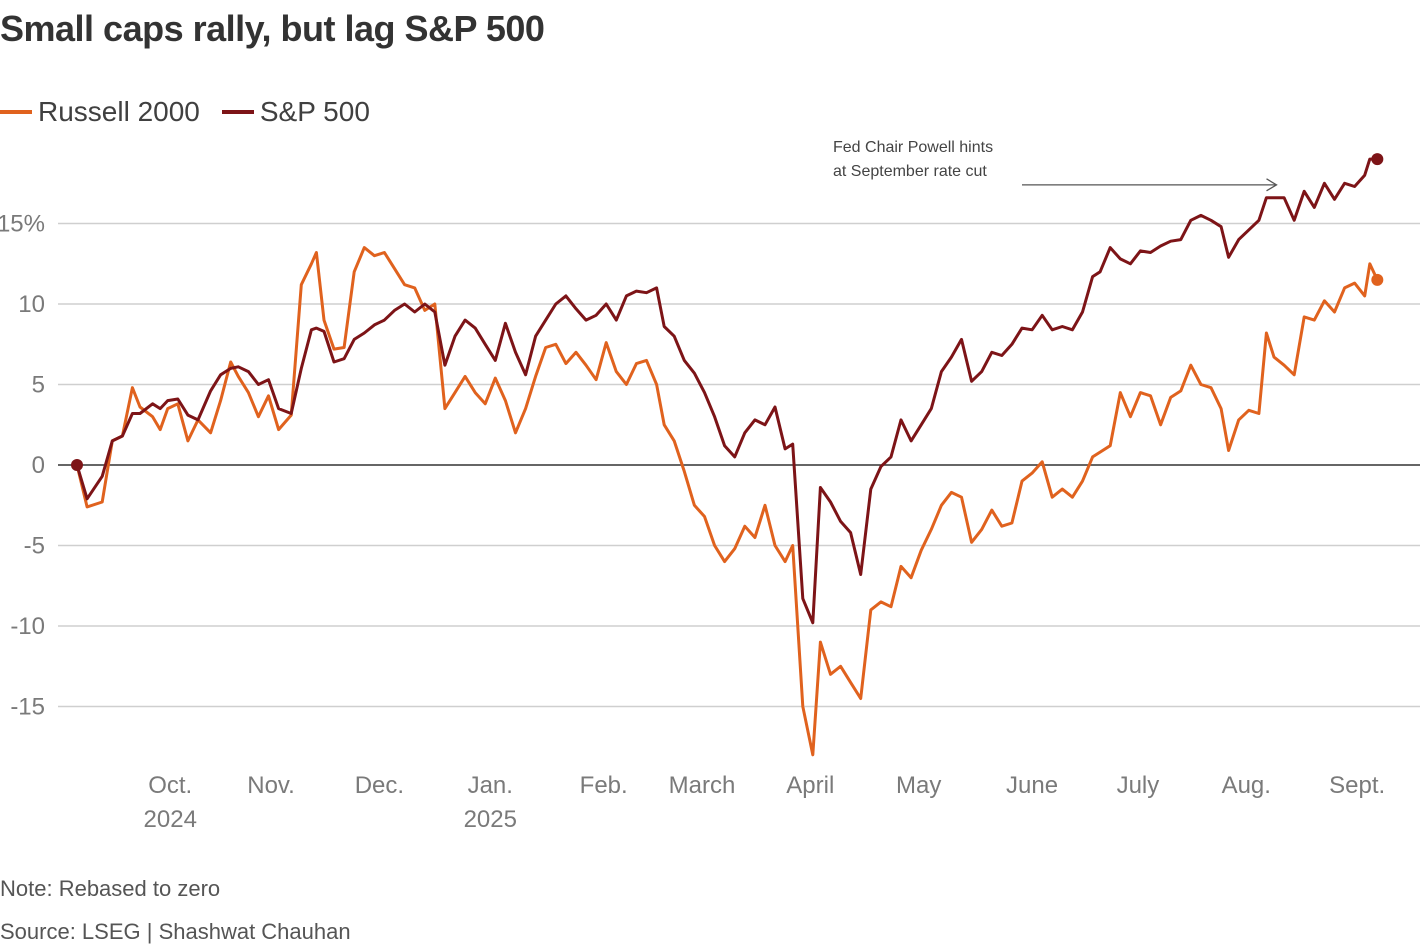 Image resolution: width=1420 pixels, height=948 pixels. Describe the element at coordinates (379, 785) in the screenshot. I see `x-tick-label: Dec.` at that location.